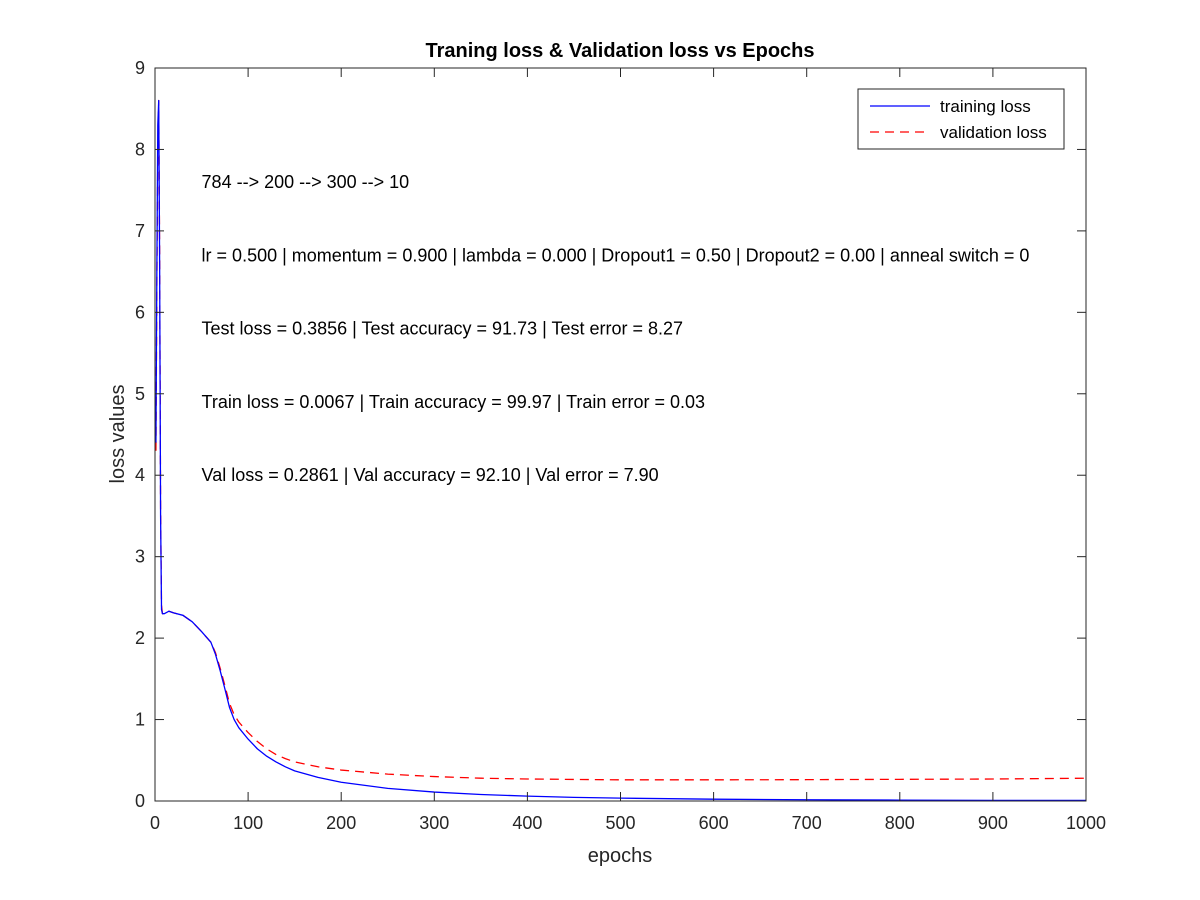 The width and height of the screenshot is (1200, 900). Describe the element at coordinates (140, 68) in the screenshot. I see `y-tick-label: 9` at that location.